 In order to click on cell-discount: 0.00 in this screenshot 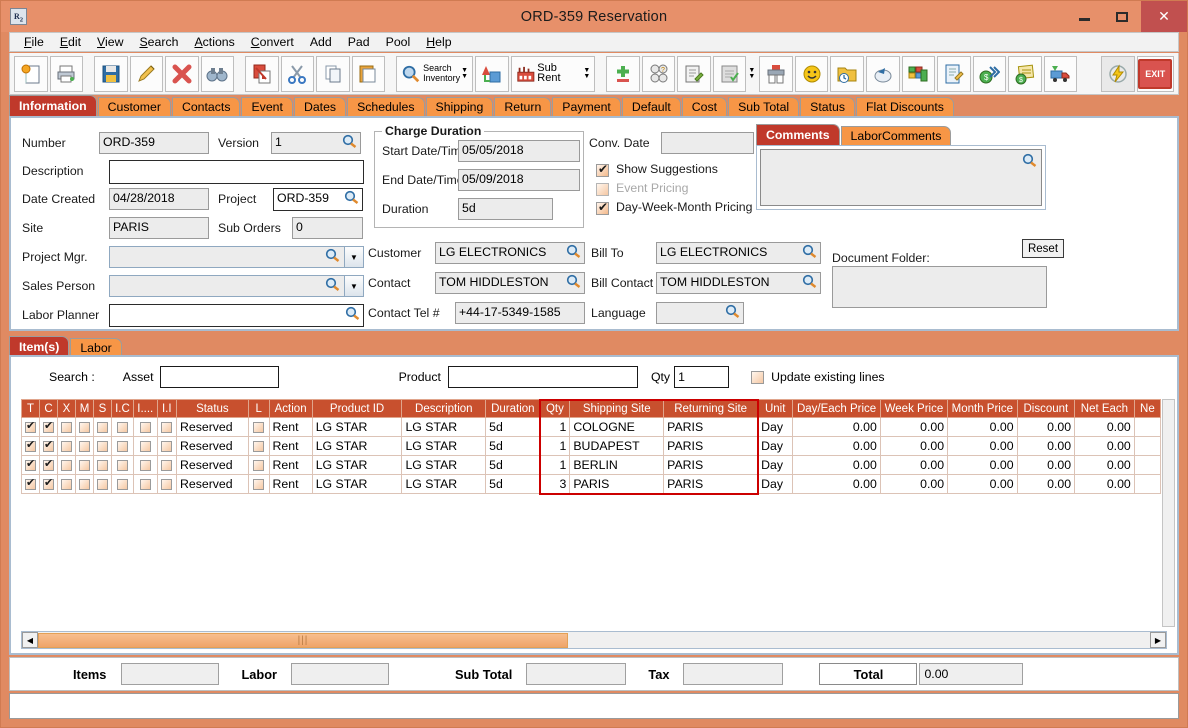, I will do `click(1046, 427)`.